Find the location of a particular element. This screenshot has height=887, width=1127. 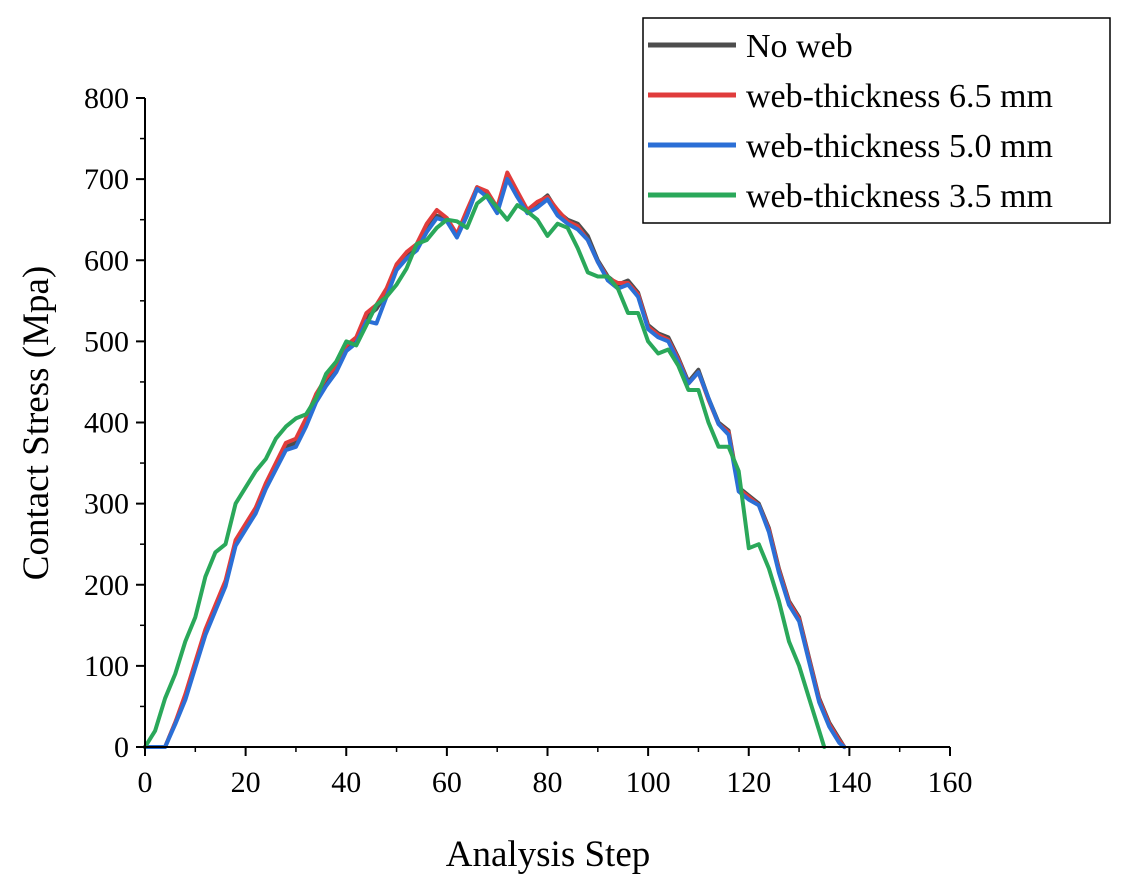

y-axis-ticks: 0 100 200 300 400 500 600 700 800 is located at coordinates (114, 423).